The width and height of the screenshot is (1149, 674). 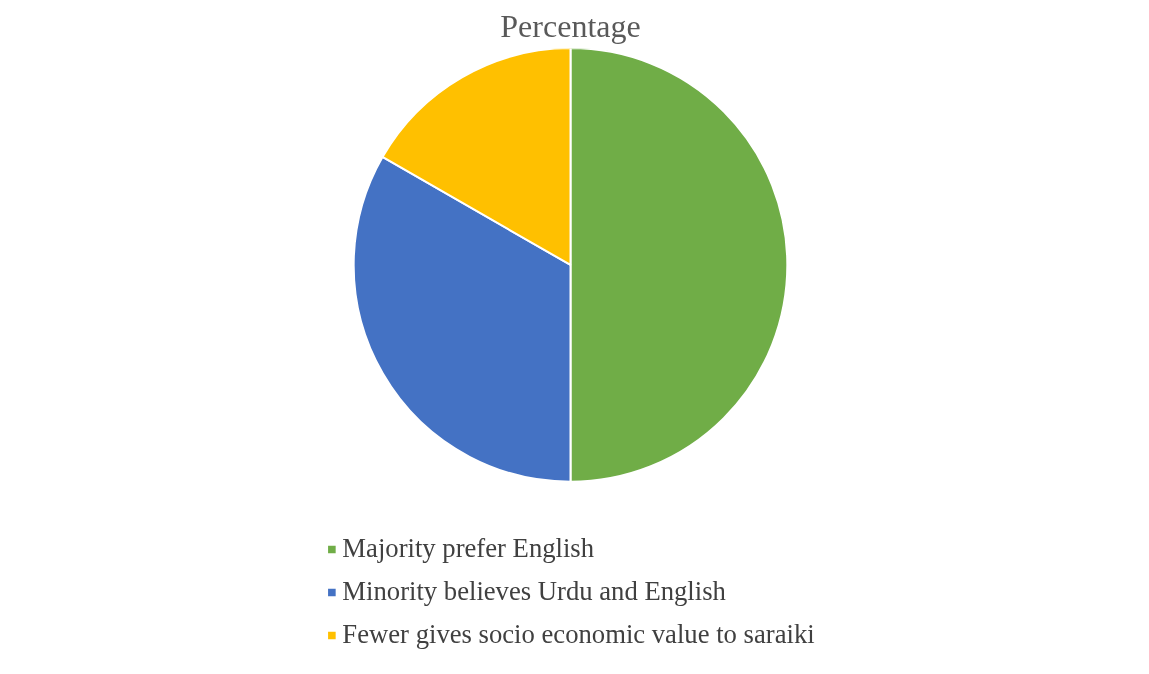 I want to click on legend-label: Minority believes Urdu and English, so click(x=534, y=591).